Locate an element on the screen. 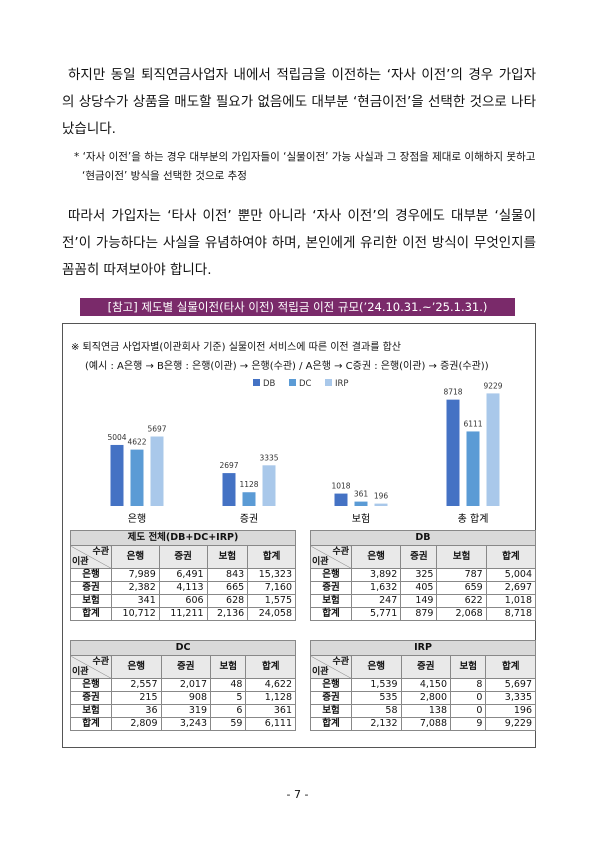 This screenshot has height=842, width=595. table-title: DB is located at coordinates (423, 538).